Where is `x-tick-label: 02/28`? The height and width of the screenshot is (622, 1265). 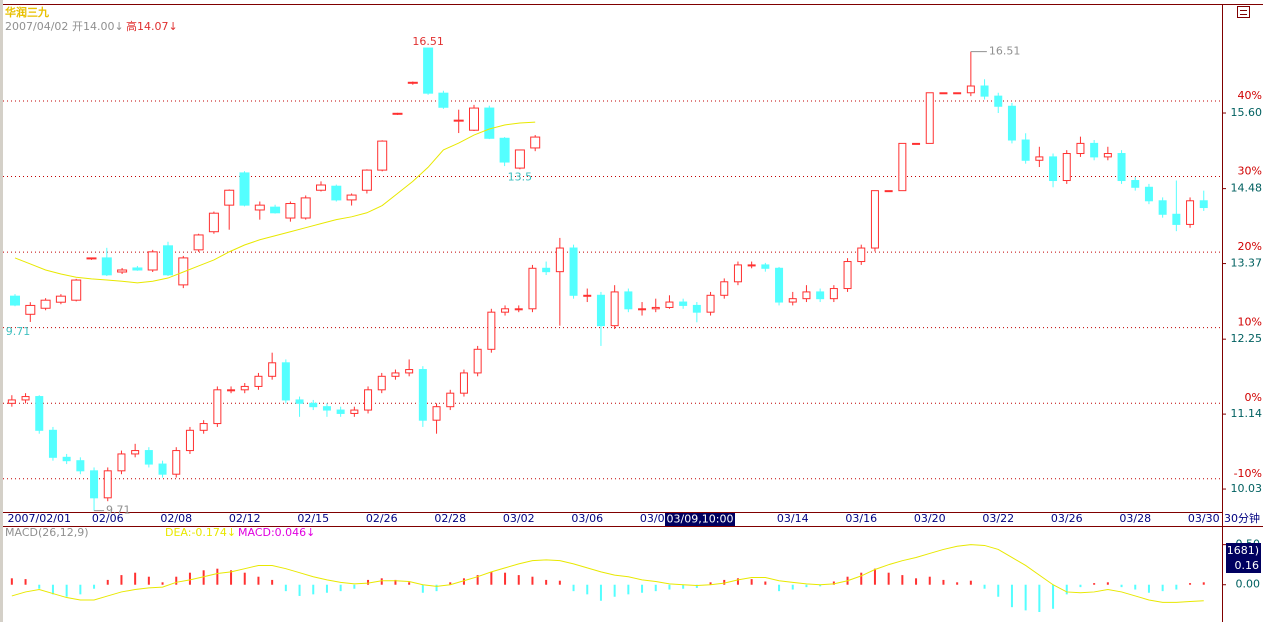 x-tick-label: 02/28 is located at coordinates (450, 518).